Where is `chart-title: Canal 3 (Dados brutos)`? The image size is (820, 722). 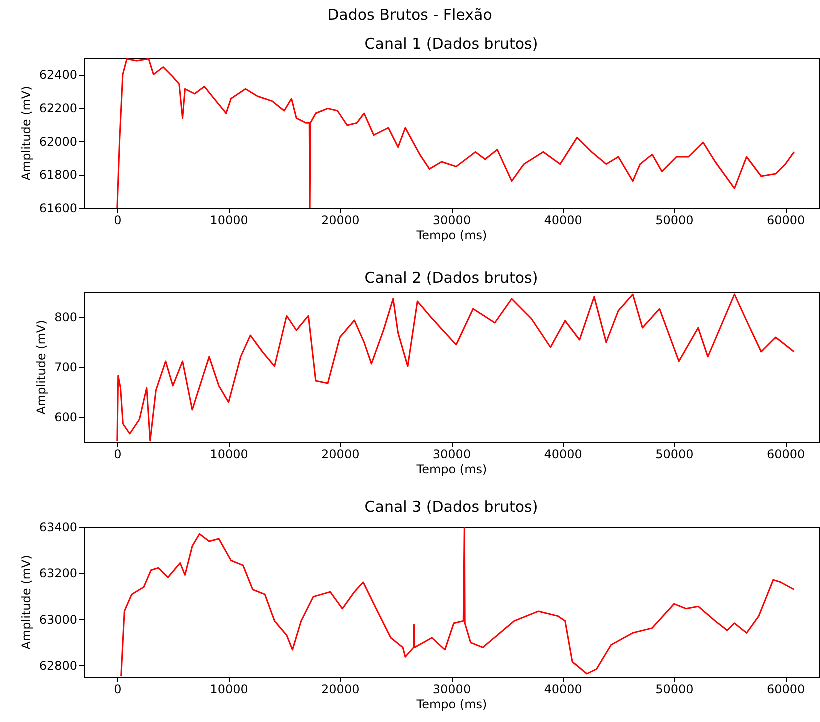
chart-title: Canal 3 (Dados brutos) is located at coordinates (451, 507).